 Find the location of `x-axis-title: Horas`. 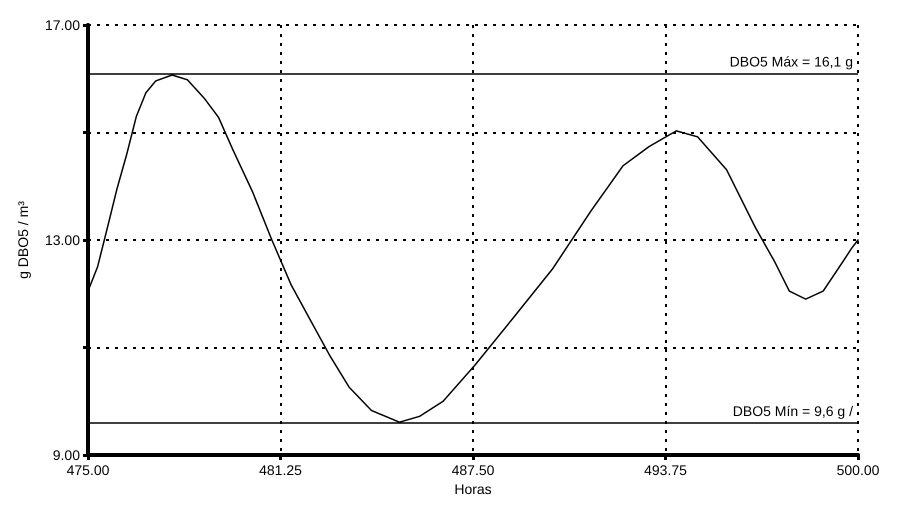

x-axis-title: Horas is located at coordinates (473, 488).